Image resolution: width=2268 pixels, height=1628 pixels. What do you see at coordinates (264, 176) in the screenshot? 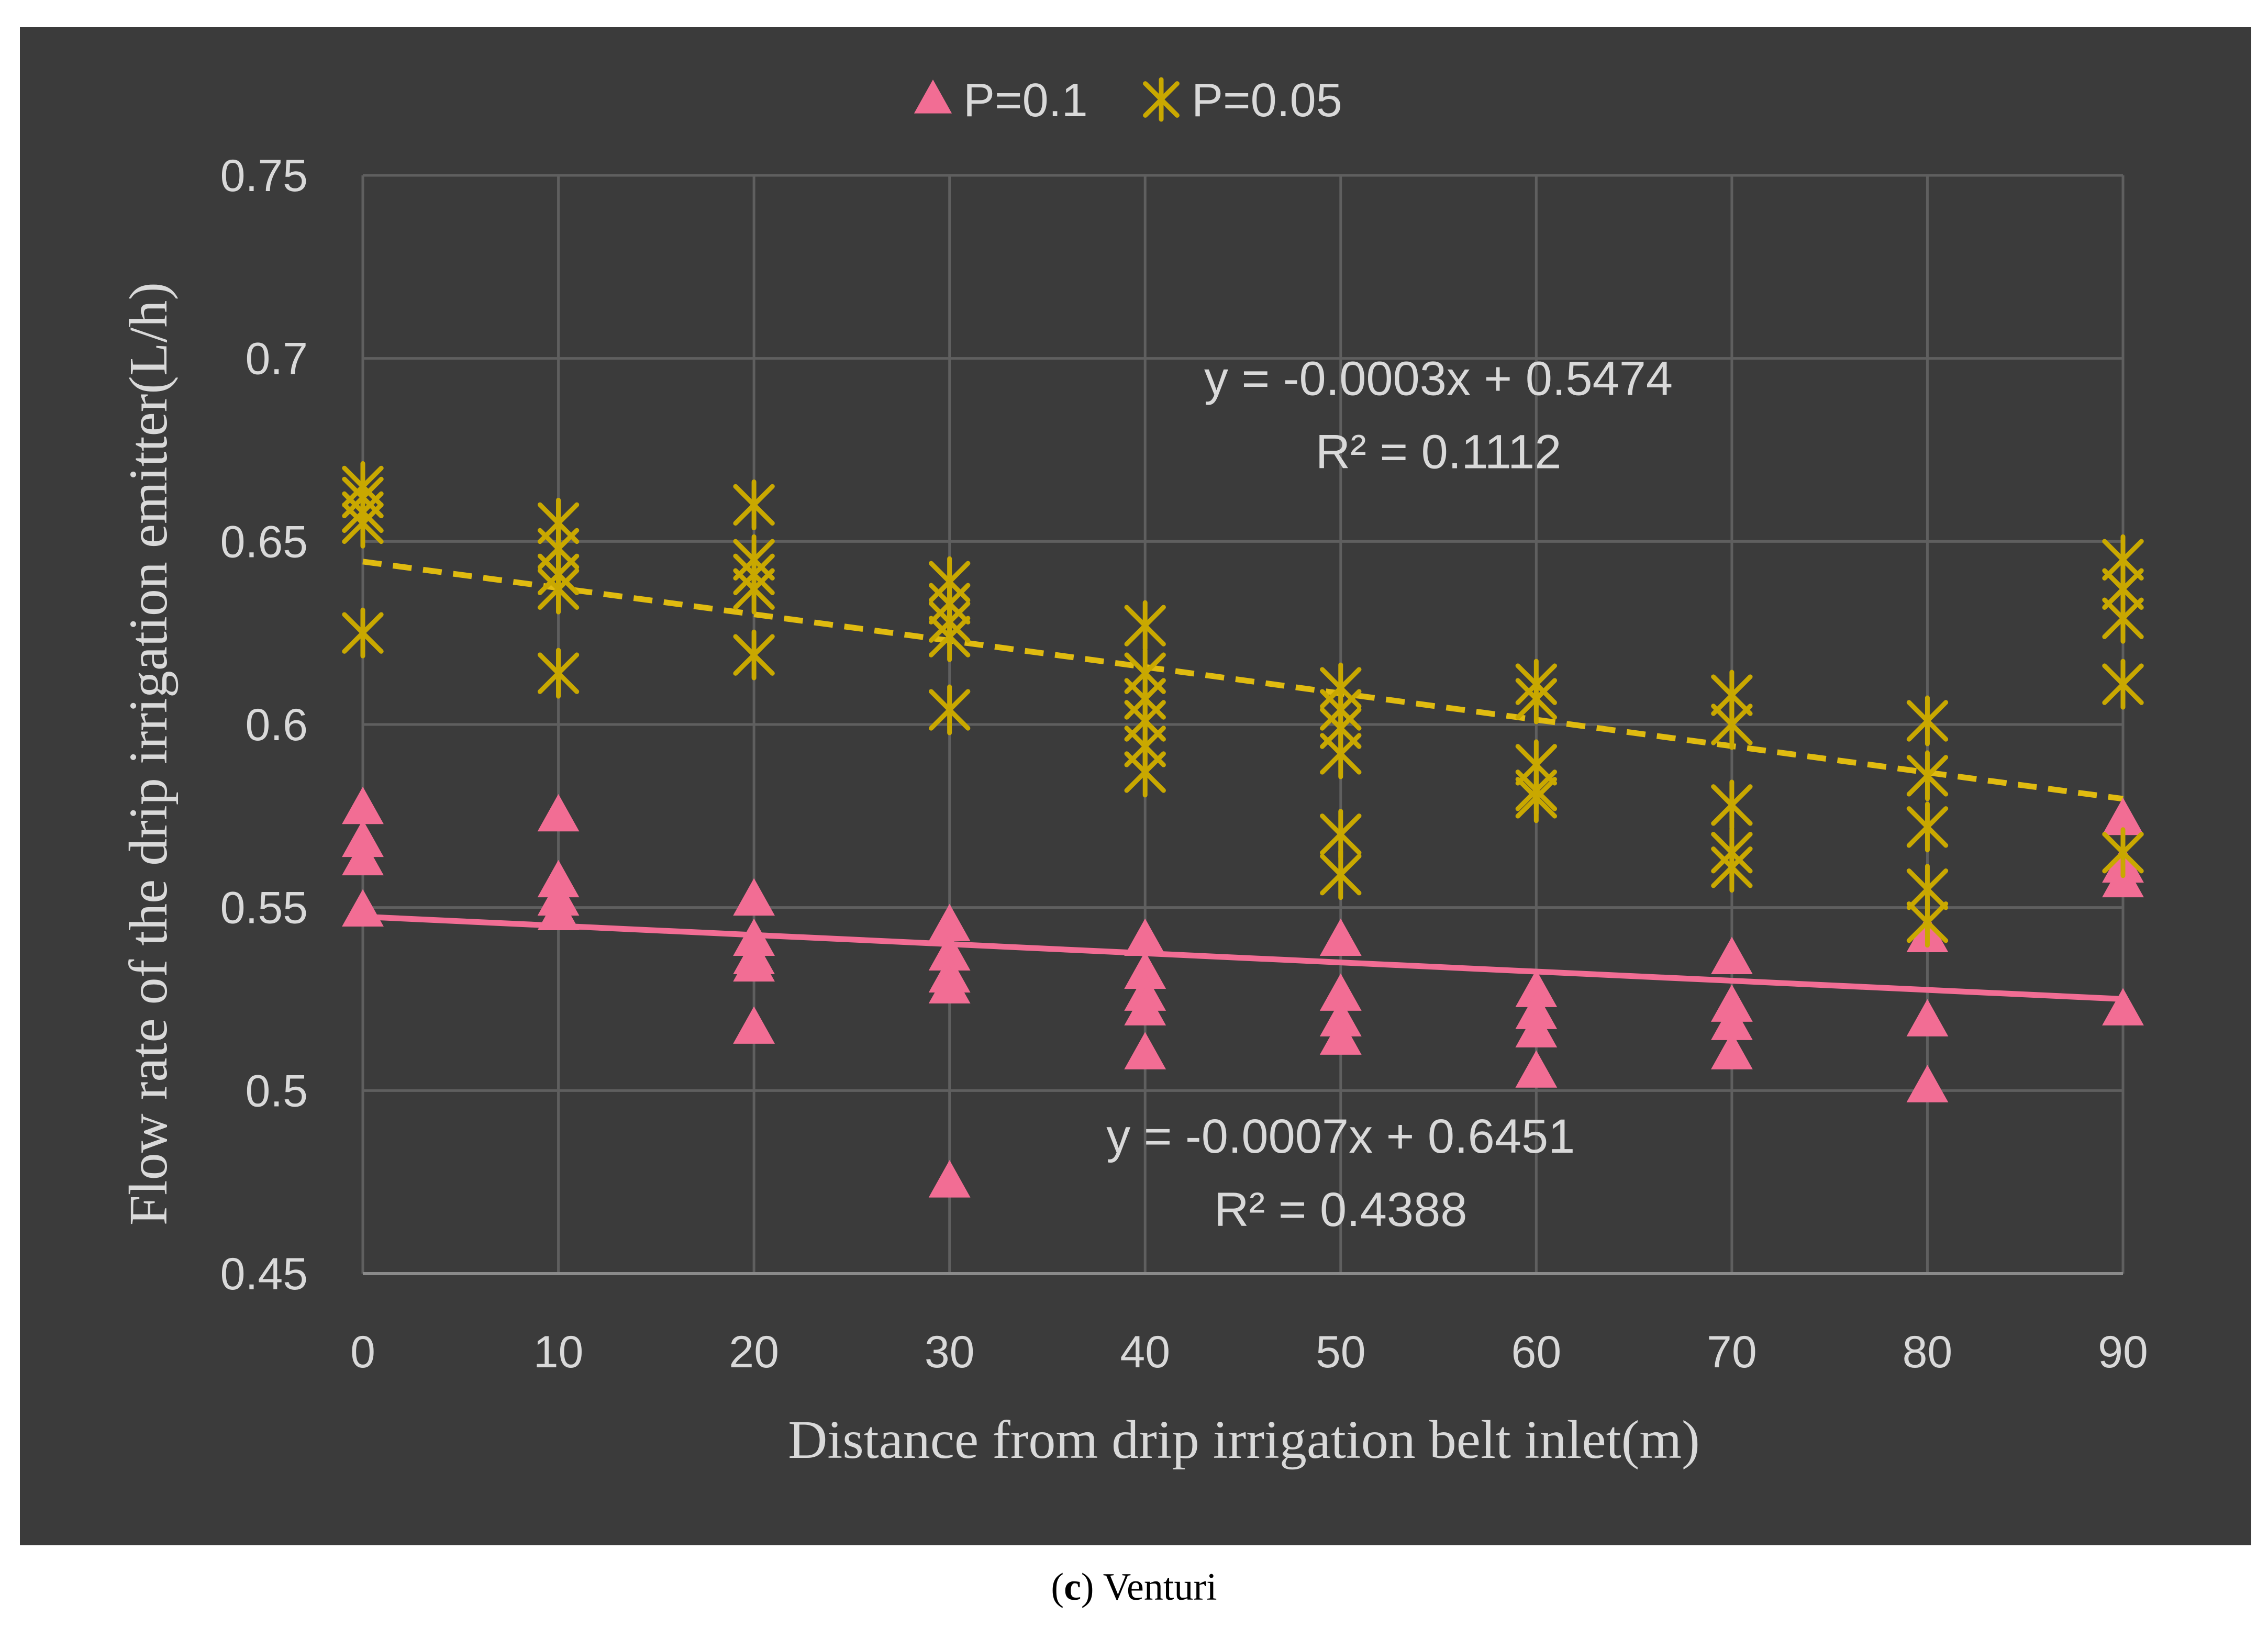
I see `y-tick-label: 0.75` at bounding box center [264, 176].